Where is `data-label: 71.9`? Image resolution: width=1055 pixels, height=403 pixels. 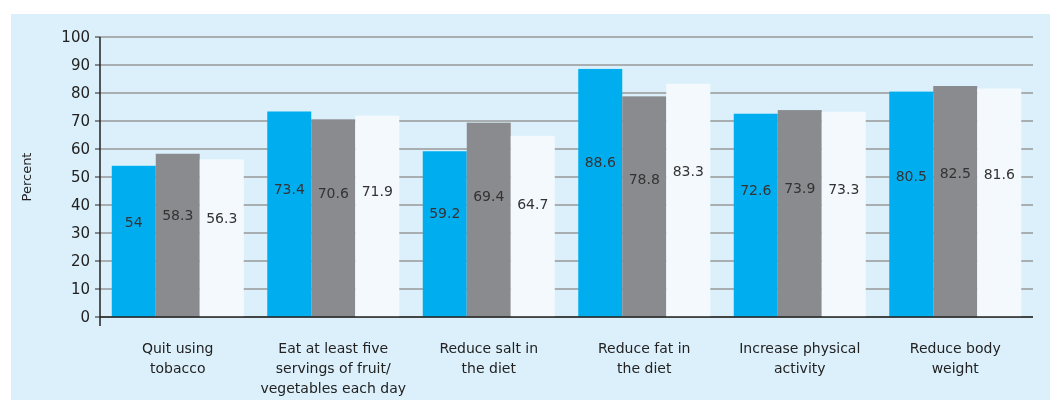
data-label: 71.9 is located at coordinates (377, 191).